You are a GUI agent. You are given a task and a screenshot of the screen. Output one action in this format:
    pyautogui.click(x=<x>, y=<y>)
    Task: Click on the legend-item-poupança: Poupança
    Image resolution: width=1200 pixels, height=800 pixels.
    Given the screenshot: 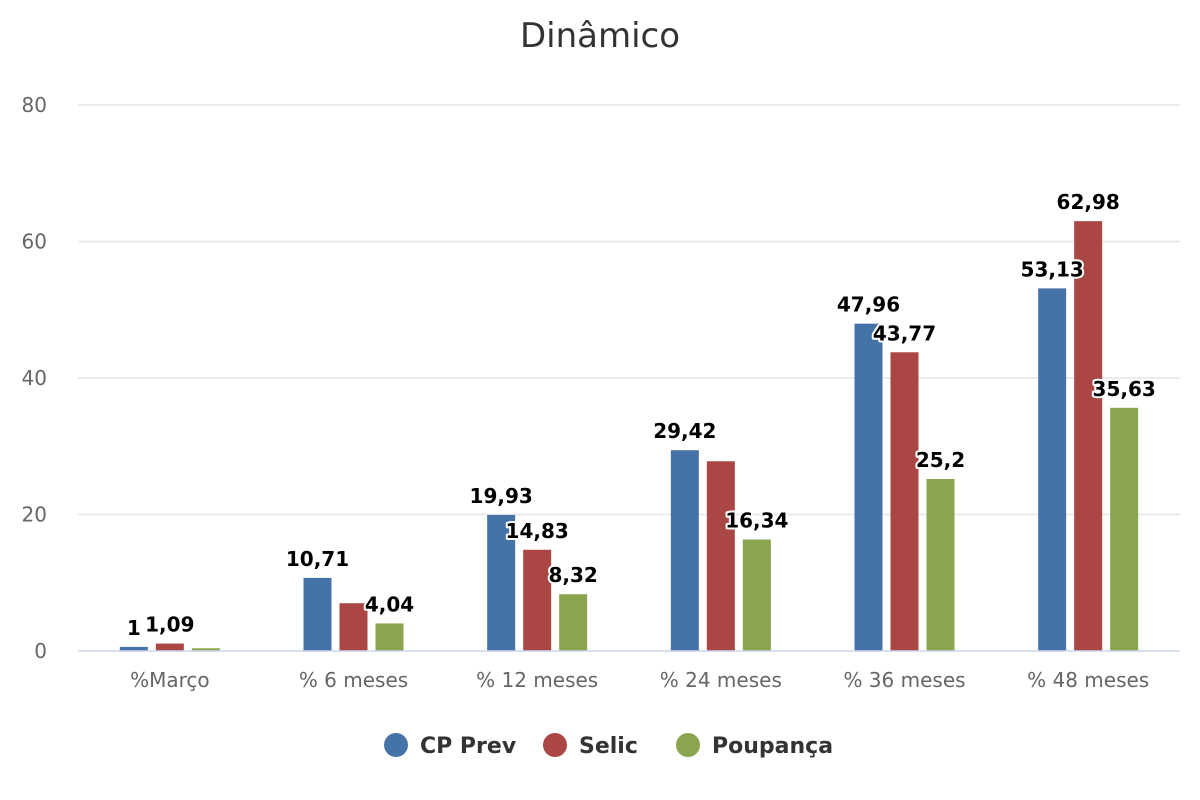 What is the action you would take?
    pyautogui.click(x=754, y=746)
    